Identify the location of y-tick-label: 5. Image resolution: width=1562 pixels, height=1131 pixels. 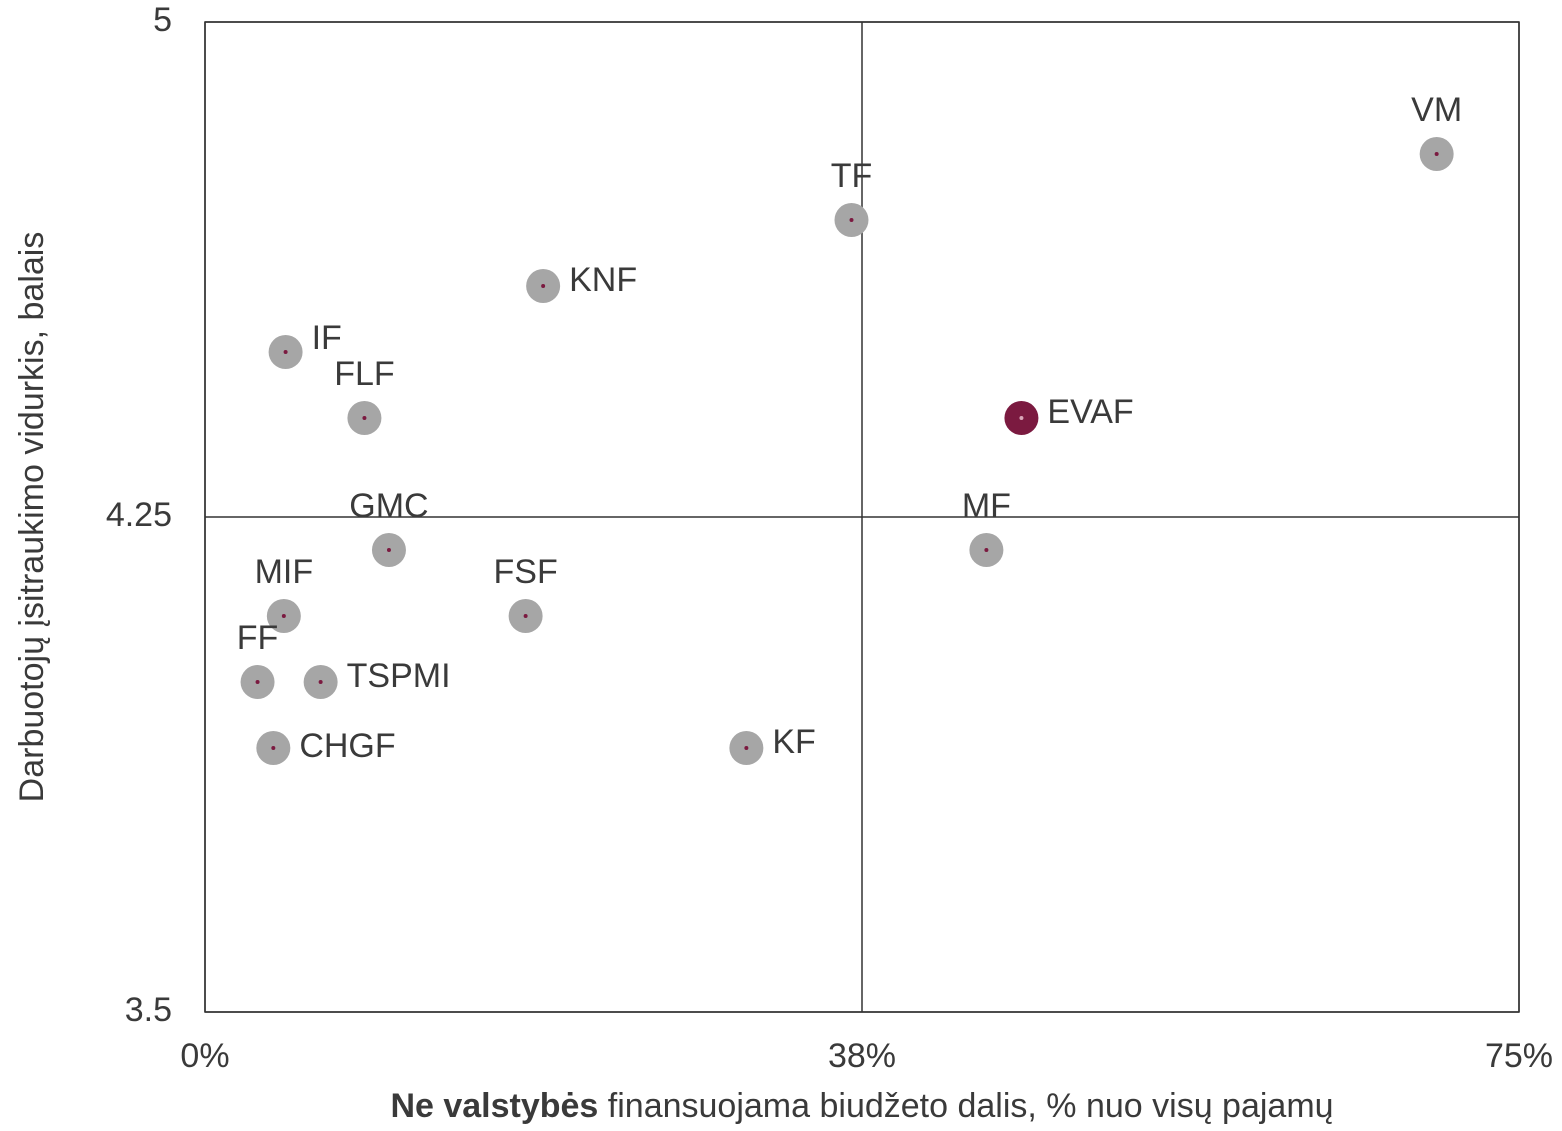
(162, 20).